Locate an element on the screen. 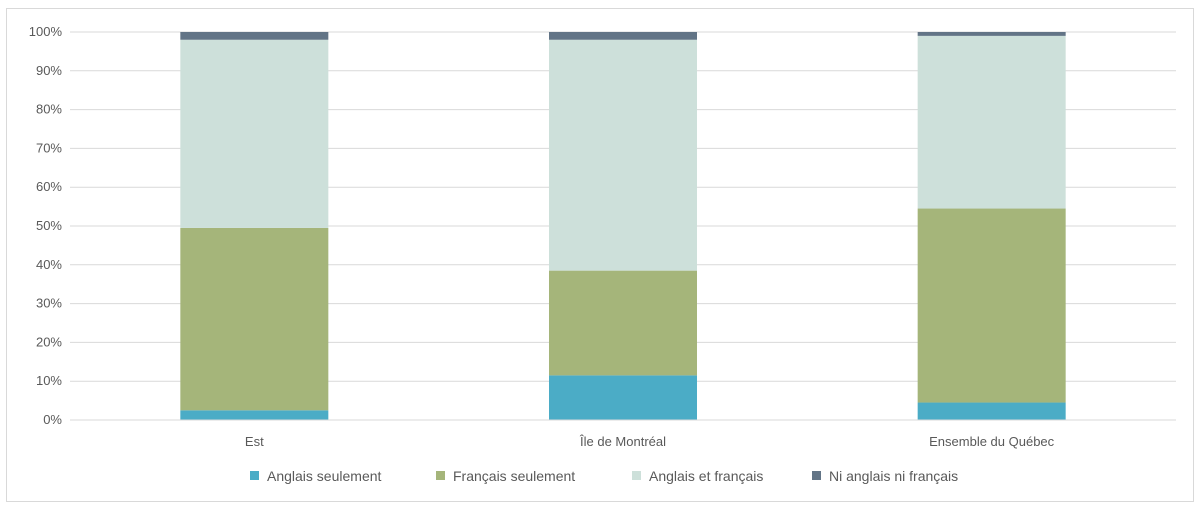  y-tick-label: 70% is located at coordinates (49, 147).